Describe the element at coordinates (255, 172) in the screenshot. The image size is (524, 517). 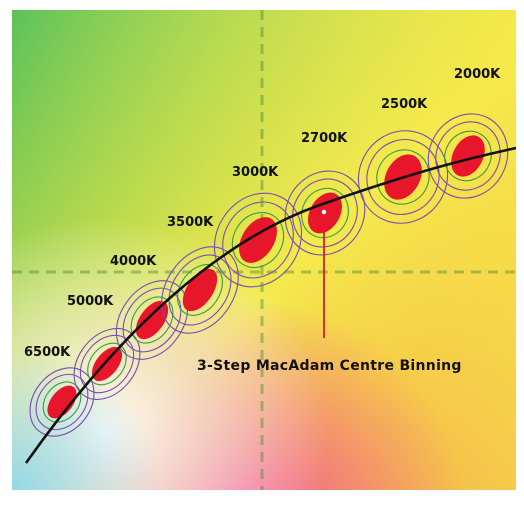
I see `temp-label-3000k: 3000K` at that location.